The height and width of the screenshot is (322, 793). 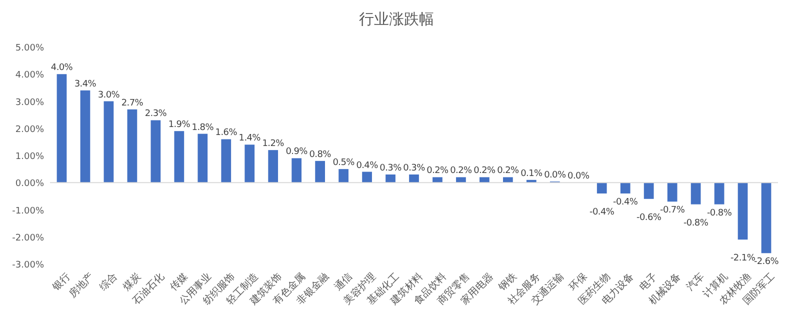 What do you see at coordinates (132, 103) in the screenshot?
I see `data-label: 2.7%` at bounding box center [132, 103].